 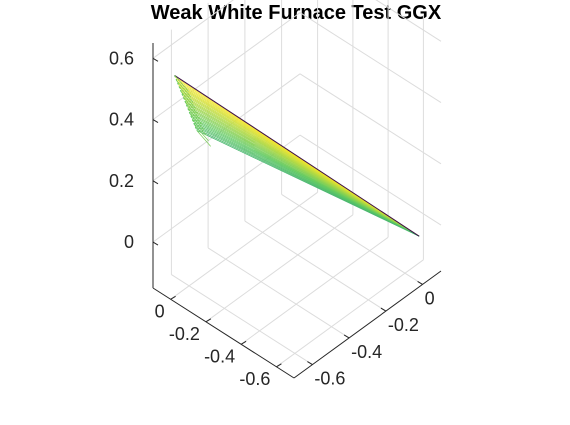 I want to click on chart-title: Weak White Furnace Test GGX, so click(x=296, y=13).